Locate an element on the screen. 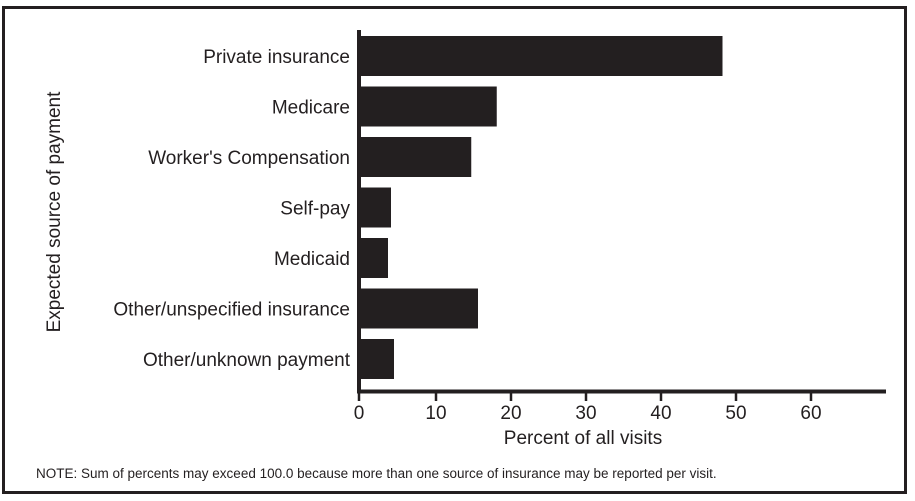 This screenshot has height=501, width=915. x-tick-label-1: 10 is located at coordinates (435, 413).